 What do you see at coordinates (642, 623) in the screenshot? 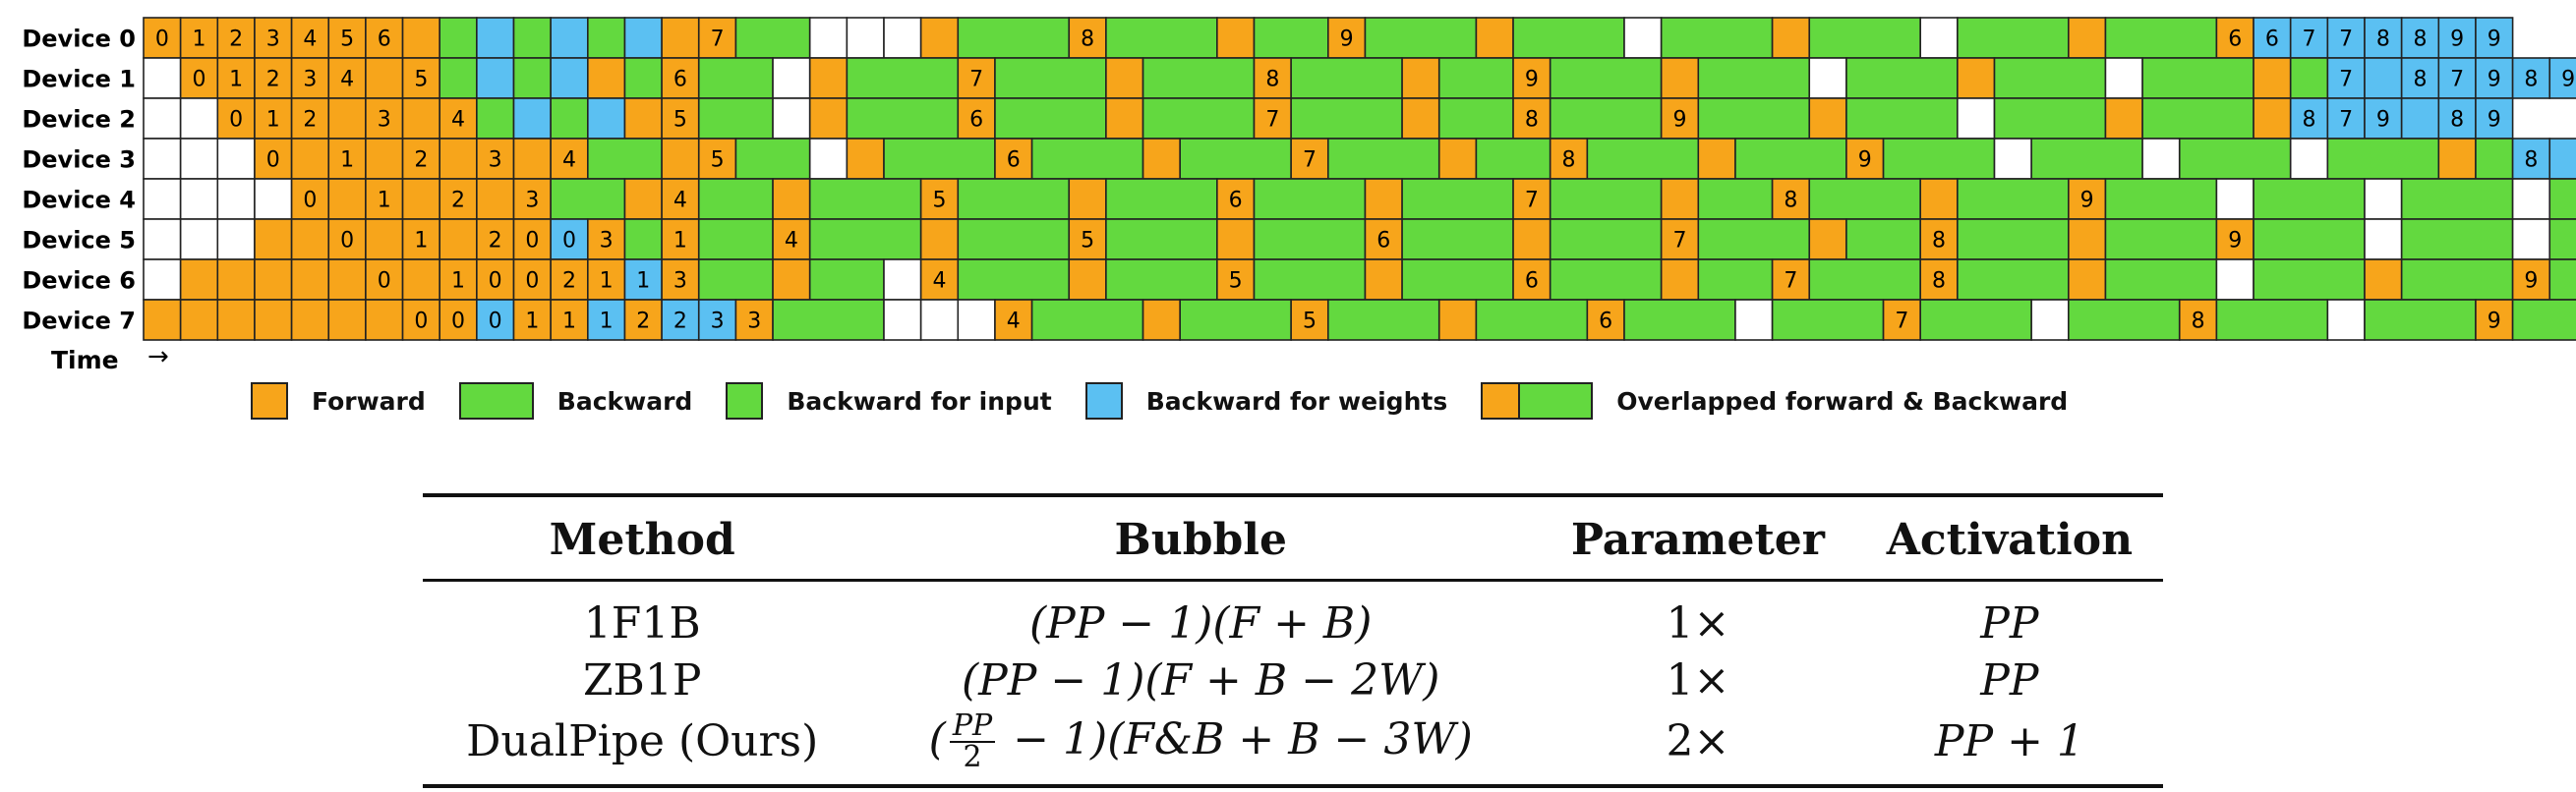
I see `method-cell: 1F1B` at bounding box center [642, 623].